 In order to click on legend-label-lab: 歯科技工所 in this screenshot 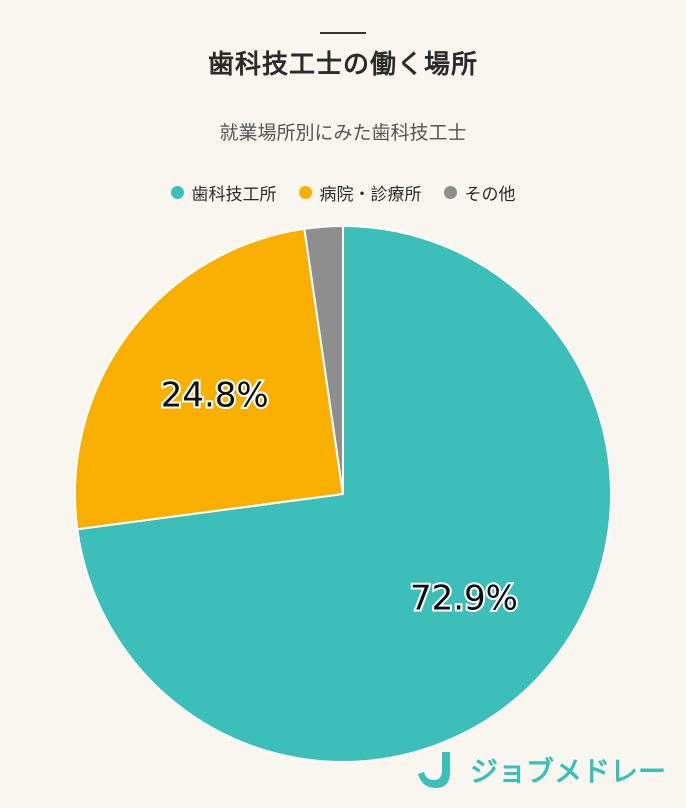, I will do `click(234, 195)`.